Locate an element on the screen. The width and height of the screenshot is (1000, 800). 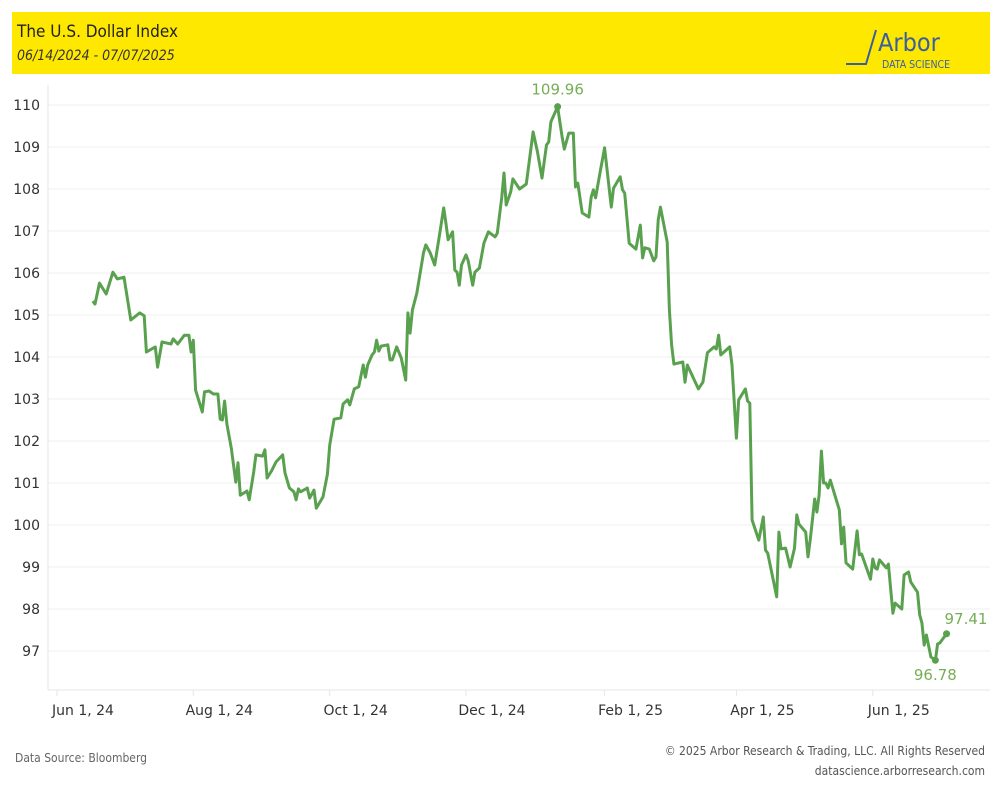
annotation-label: 96.78 is located at coordinates (935, 675).